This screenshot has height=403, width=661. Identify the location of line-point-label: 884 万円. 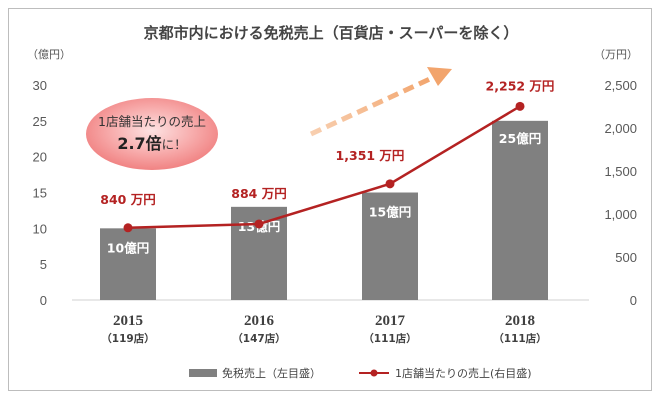
(258, 193).